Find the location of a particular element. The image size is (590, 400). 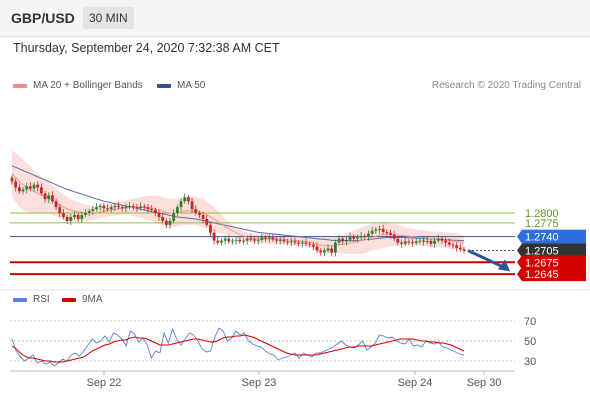

research-credit: Research © 2020 Trading Central is located at coordinates (506, 85).